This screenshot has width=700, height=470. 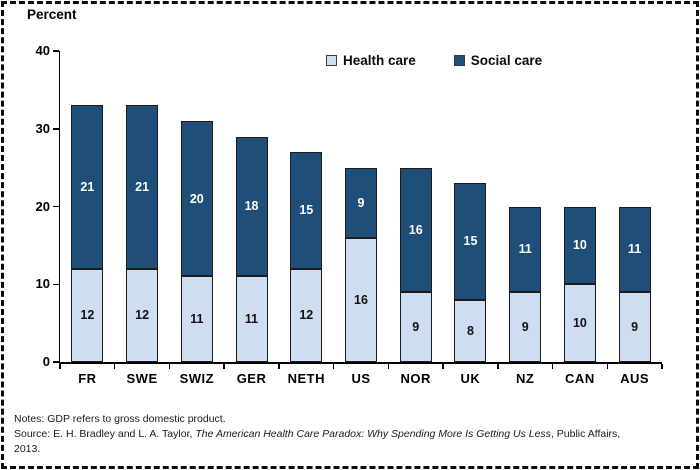 I want to click on bar-SWE-social-value: 21, so click(x=142, y=187).